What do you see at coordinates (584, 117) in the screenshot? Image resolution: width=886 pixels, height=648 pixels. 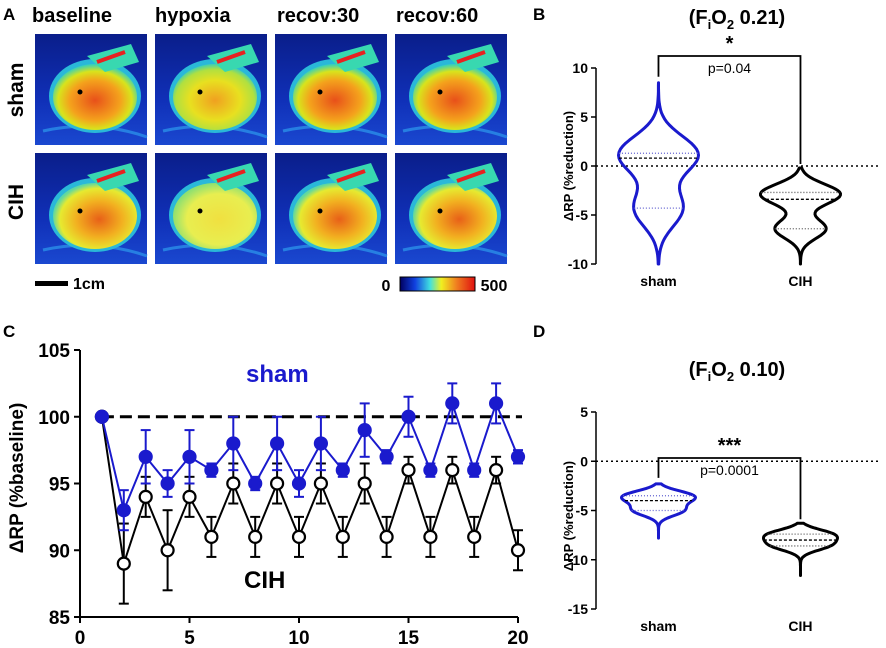 I see `b-y-tick-label: 5` at bounding box center [584, 117].